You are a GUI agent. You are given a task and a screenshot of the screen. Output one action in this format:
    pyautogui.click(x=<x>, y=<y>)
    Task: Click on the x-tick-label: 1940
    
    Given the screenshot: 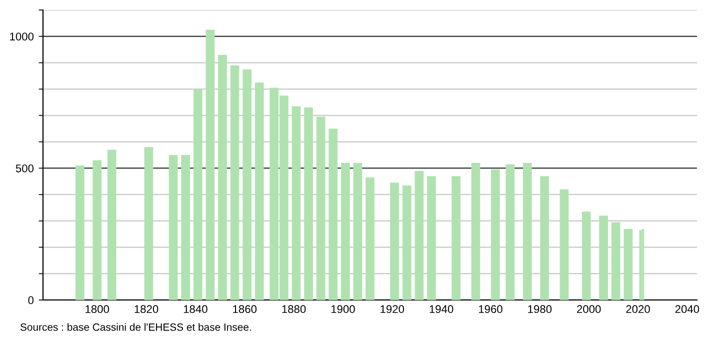 What is the action you would take?
    pyautogui.click(x=442, y=309)
    